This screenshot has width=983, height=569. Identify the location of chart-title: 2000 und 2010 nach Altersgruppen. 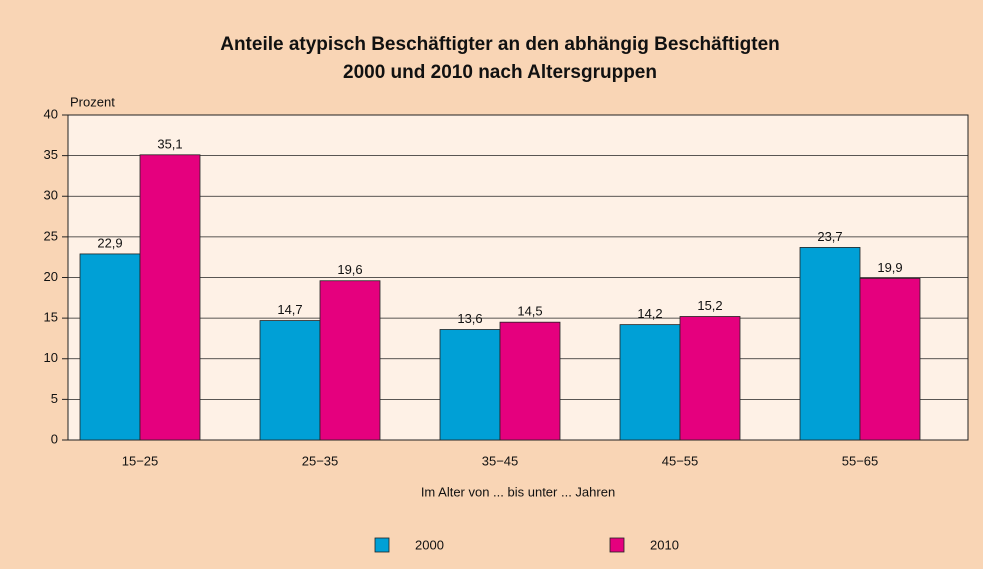
(500, 72).